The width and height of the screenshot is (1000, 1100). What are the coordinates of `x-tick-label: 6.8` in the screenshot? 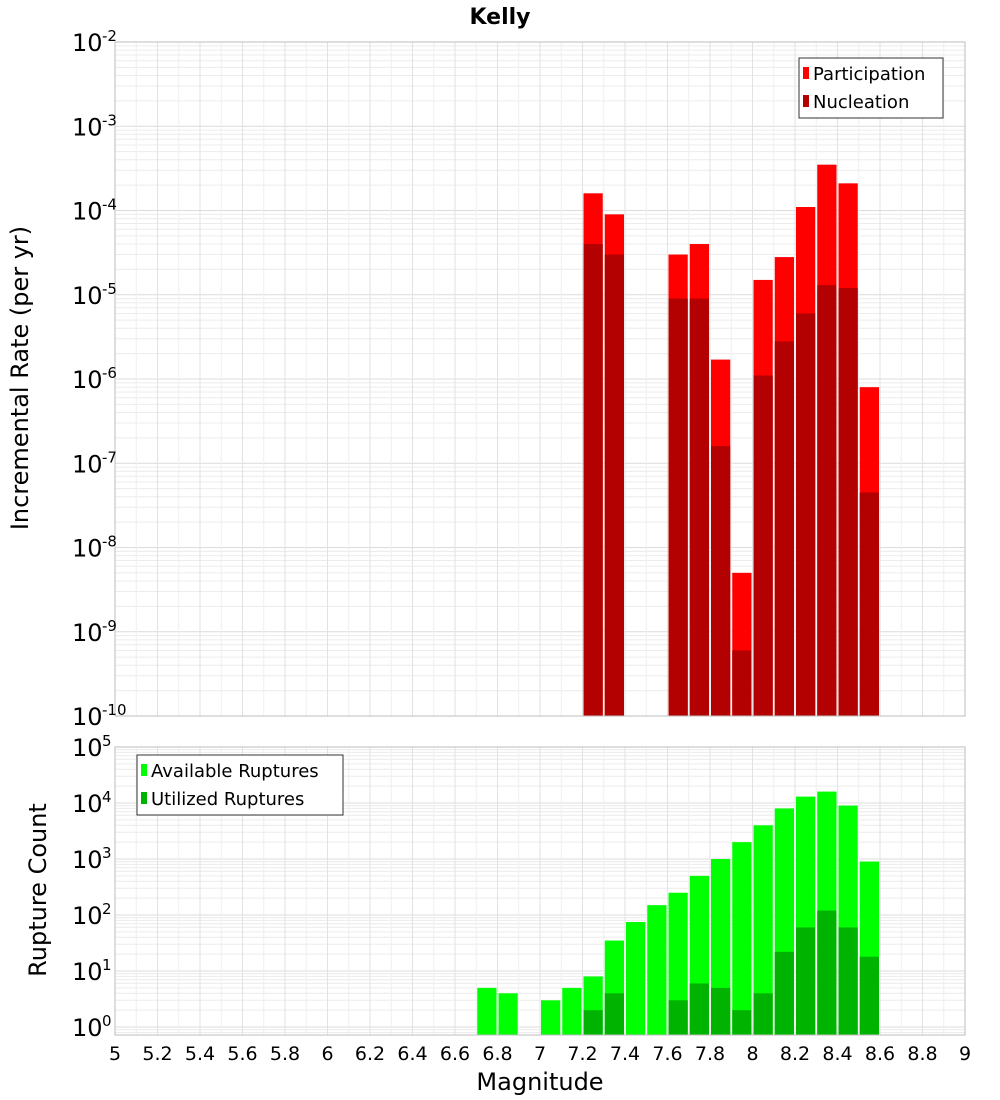 It's located at (497, 1054).